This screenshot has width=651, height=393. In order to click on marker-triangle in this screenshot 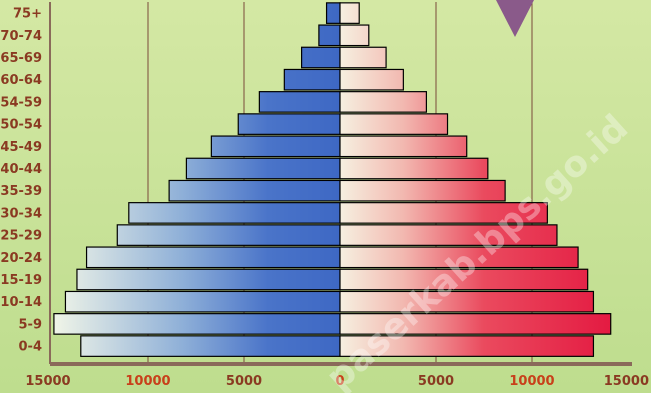, I will do `click(515, 18)`.